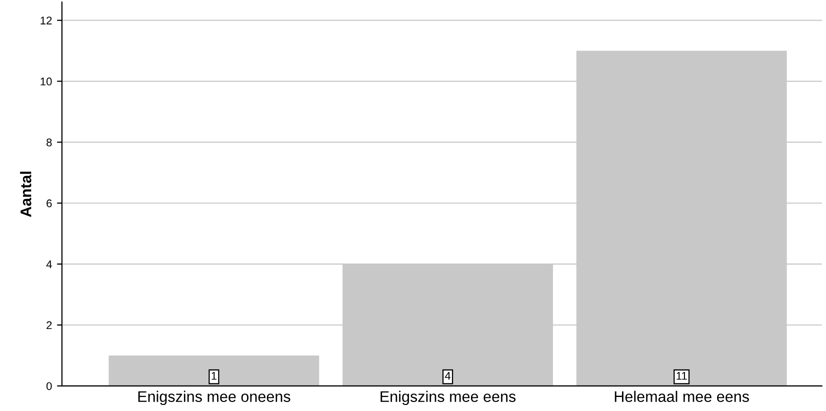 The image size is (826, 411). Describe the element at coordinates (681, 376) in the screenshot. I see `data-label: 11` at that location.